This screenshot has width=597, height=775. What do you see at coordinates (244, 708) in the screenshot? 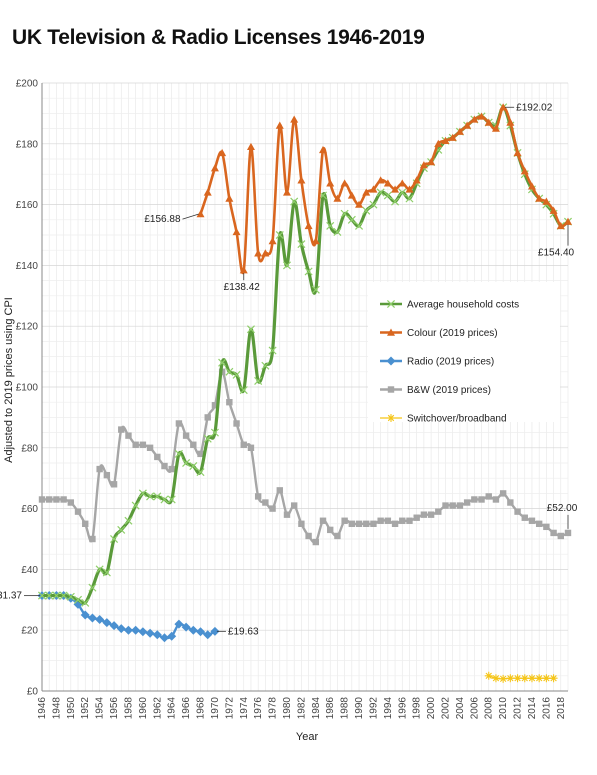
I see `x-tick-label: 1974` at bounding box center [244, 708].